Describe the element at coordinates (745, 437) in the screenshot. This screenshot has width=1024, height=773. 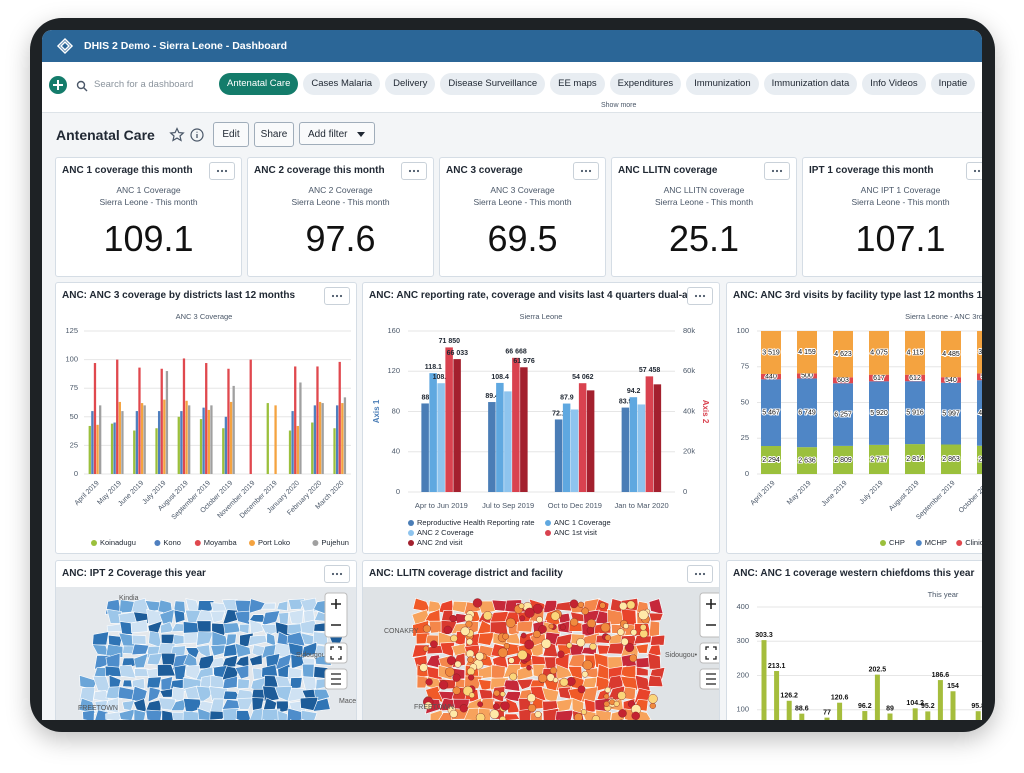
I see `y-tick-label: 25` at that location.